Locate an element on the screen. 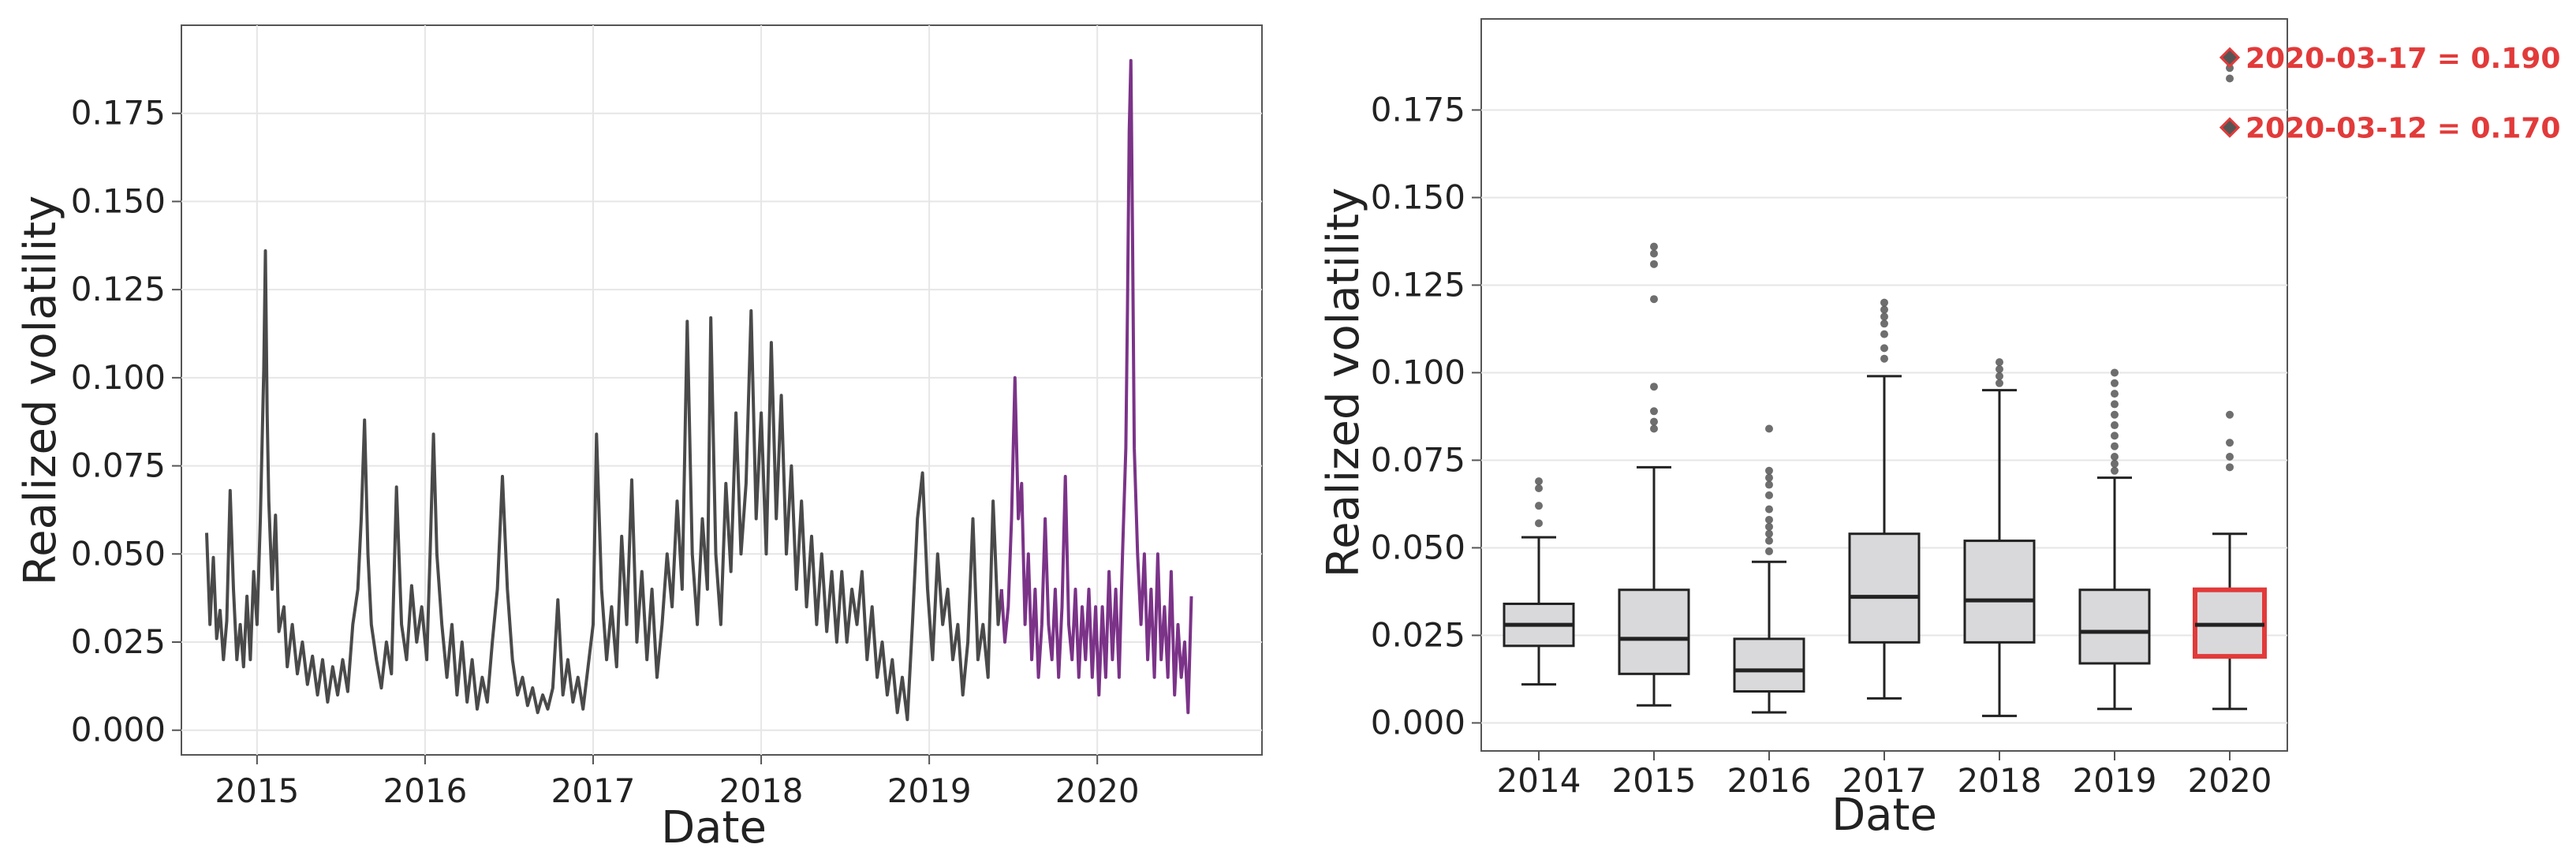 This screenshot has height=859, width=2576. right-x-tick-label: 2016 is located at coordinates (1769, 780).